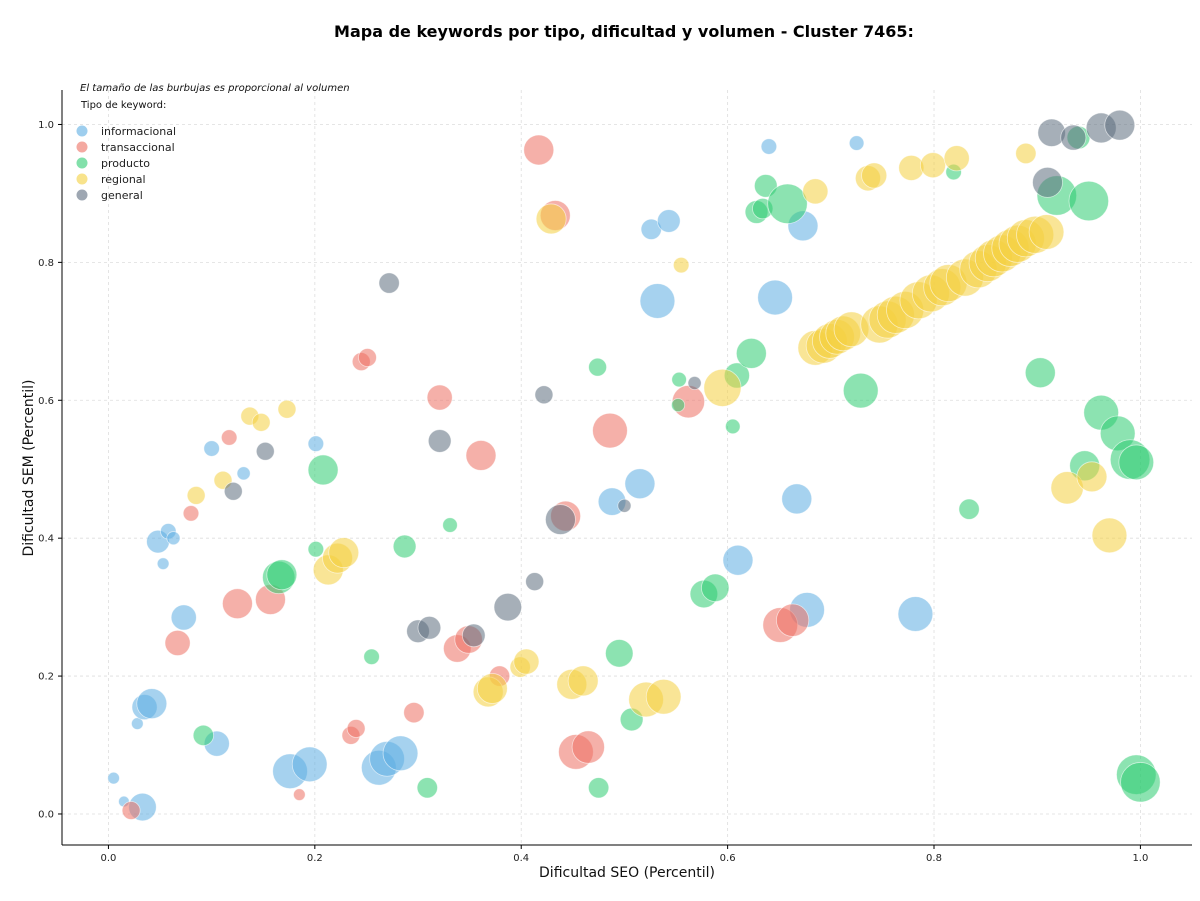  Describe the element at coordinates (123, 105) in the screenshot. I see `legend-title: Tipo de keyword:` at that location.